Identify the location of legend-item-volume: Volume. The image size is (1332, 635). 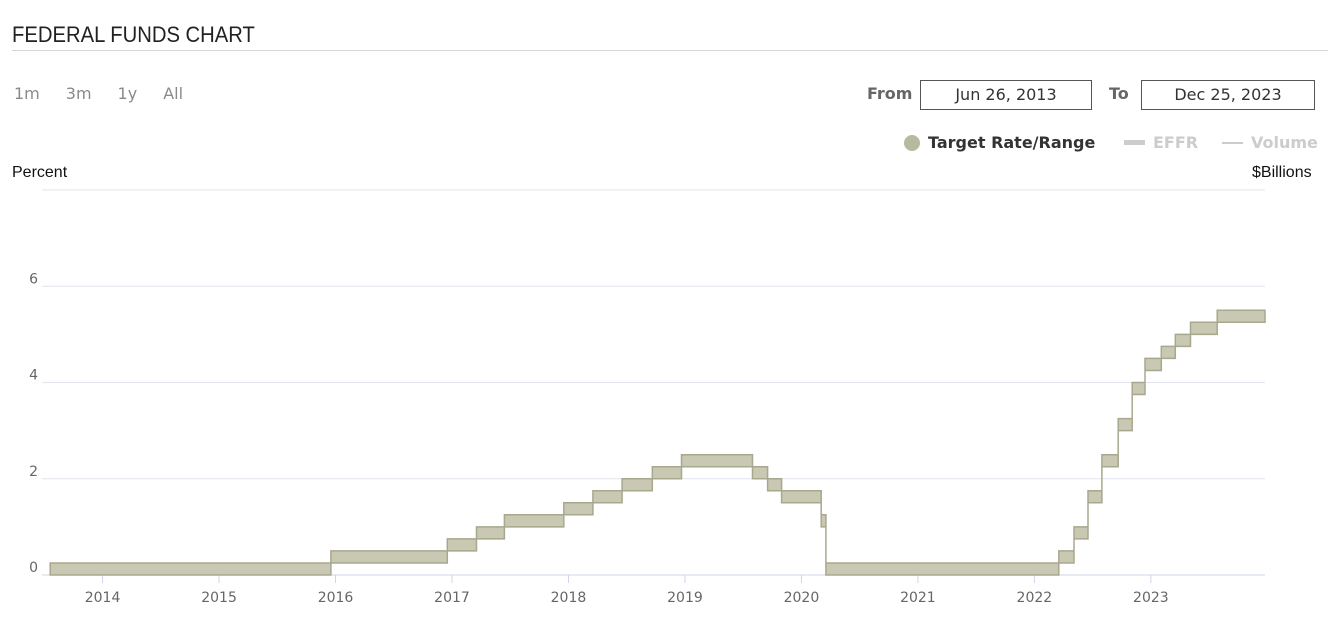
(1270, 142).